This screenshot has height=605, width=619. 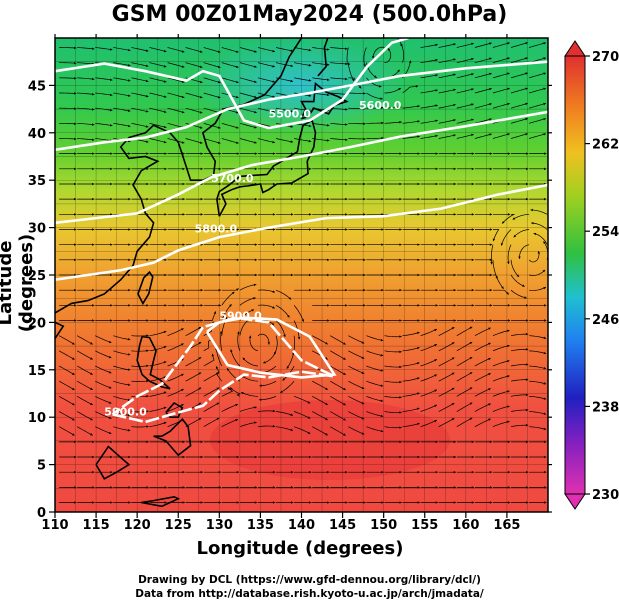 I want to click on x-tick-label: 150, so click(x=383, y=525).